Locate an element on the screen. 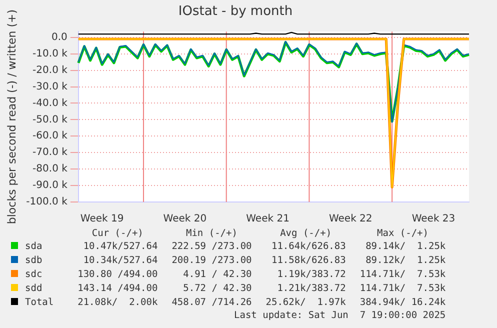  text: 89.12k/ 1.25k is located at coordinates (405, 261).